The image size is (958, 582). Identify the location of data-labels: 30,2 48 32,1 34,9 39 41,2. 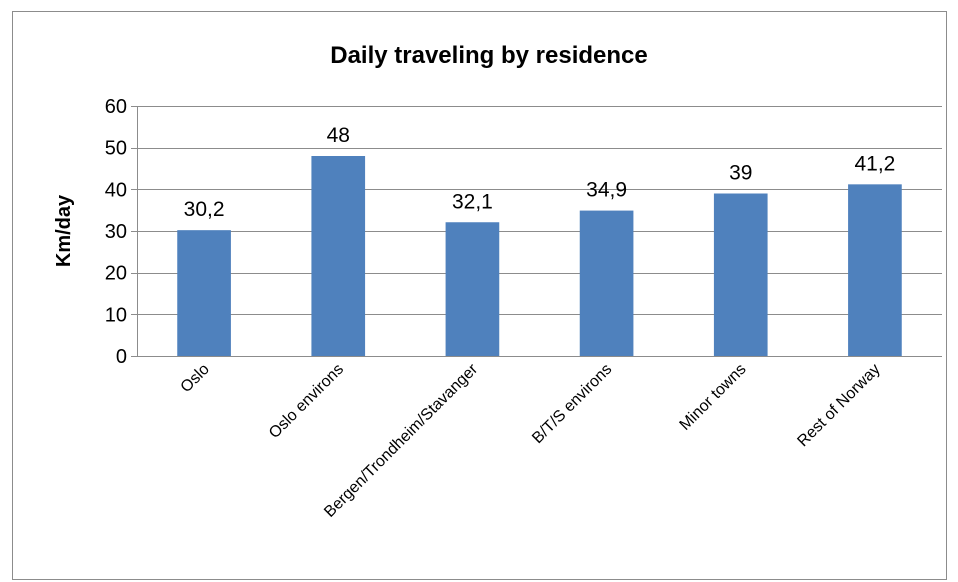
(540, 172).